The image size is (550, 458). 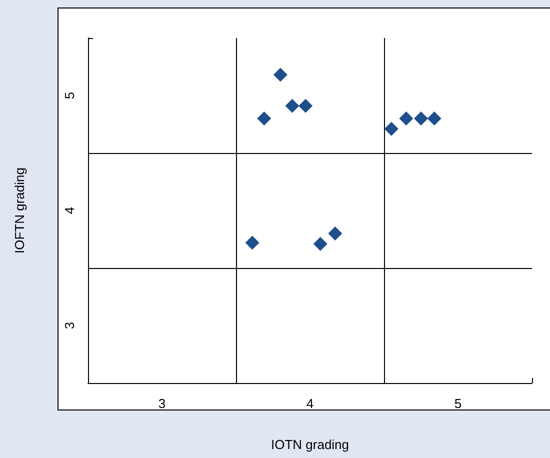 What do you see at coordinates (310, 403) in the screenshot?
I see `x-tick-label: 4` at bounding box center [310, 403].